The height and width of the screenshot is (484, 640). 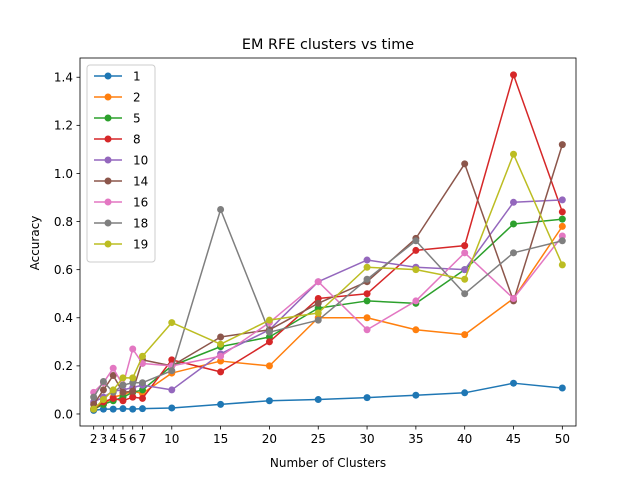 I want to click on y-tick-label: 0.4, so click(x=63, y=318).